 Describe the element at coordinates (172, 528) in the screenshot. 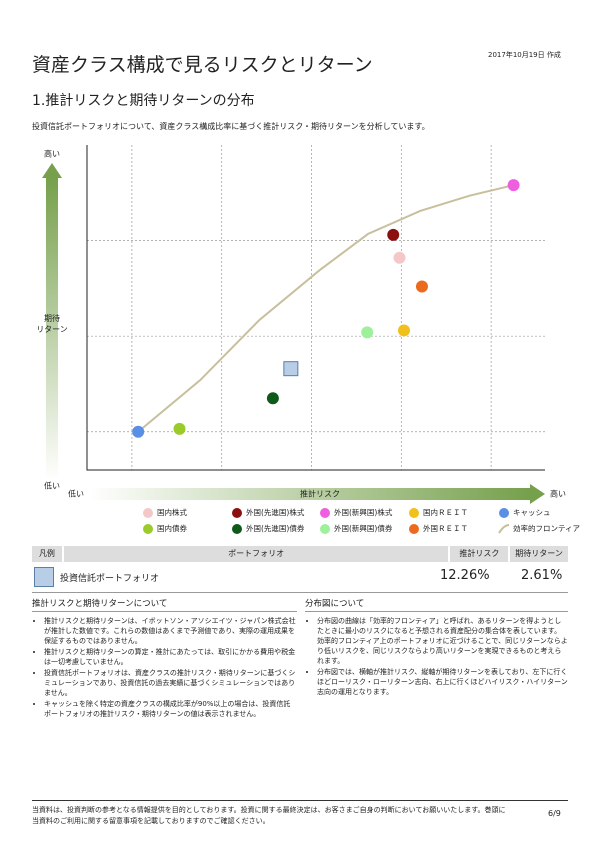

I see `legend-label: 国内債券` at that location.